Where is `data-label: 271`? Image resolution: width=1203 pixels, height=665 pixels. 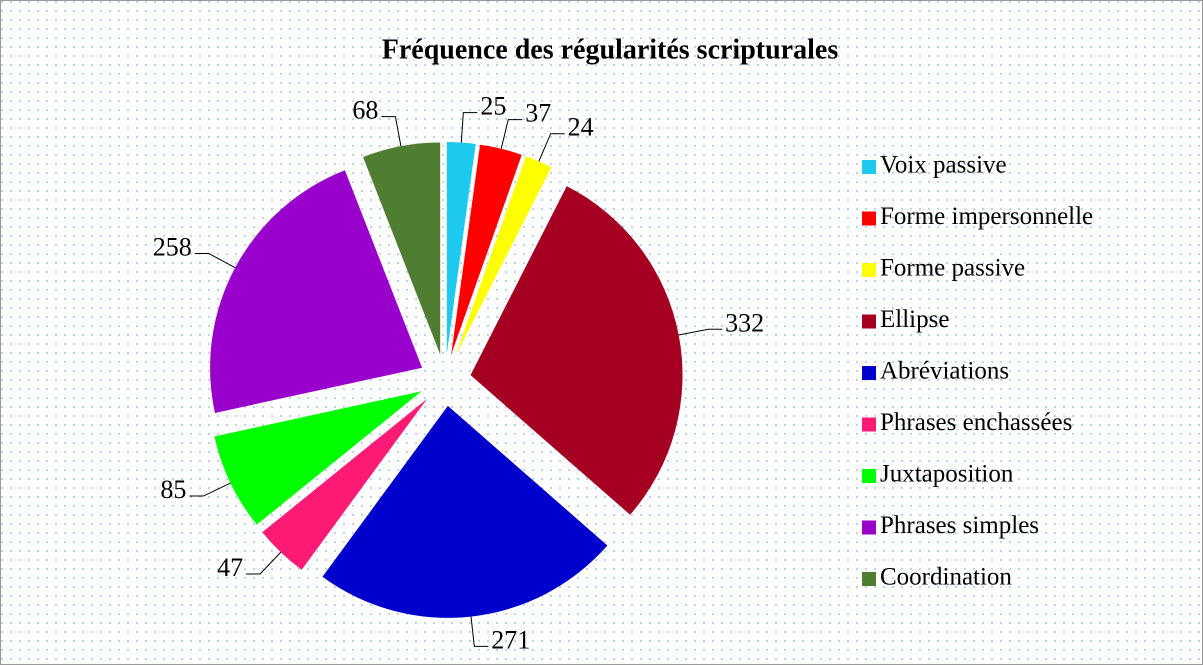
data-label: 271 is located at coordinates (510, 639).